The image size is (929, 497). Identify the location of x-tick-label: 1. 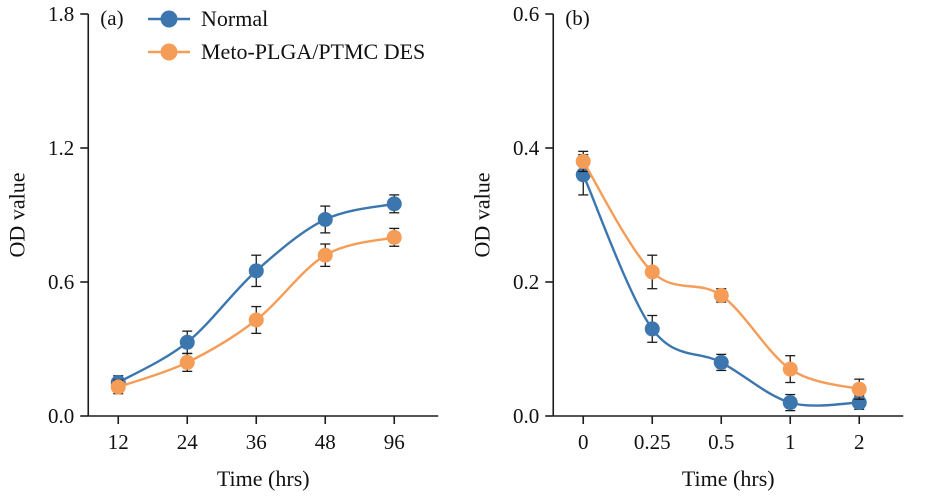
(790, 442).